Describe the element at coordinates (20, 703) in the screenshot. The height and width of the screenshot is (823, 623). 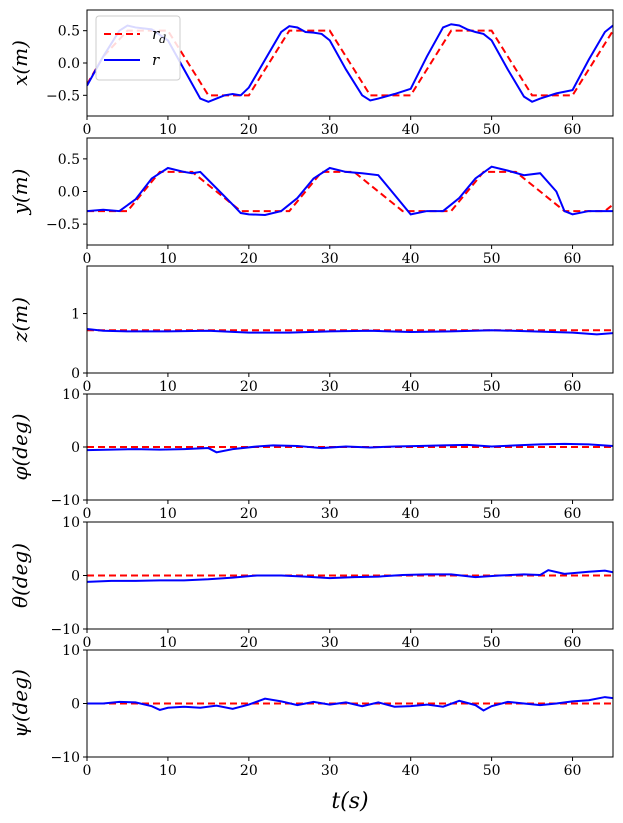
I see `y-axis-label: ψ(deg)` at that location.